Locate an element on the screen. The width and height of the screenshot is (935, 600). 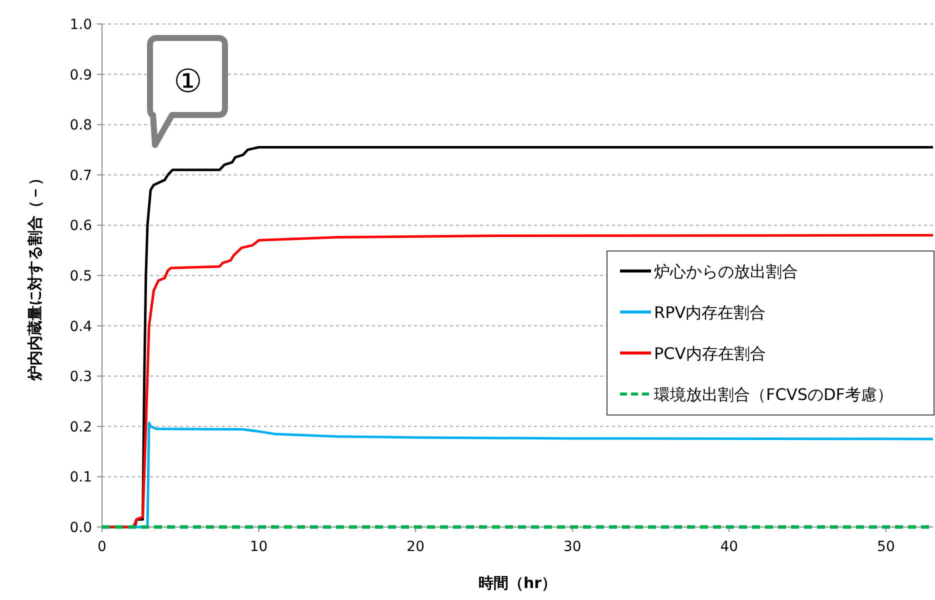
x-tick-label: 10 is located at coordinates (259, 547).